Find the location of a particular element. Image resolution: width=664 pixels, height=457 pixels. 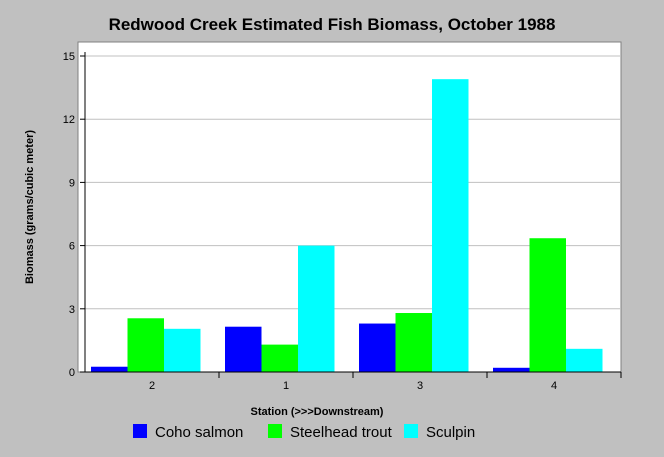

y-tick-label: 12 is located at coordinates (69, 120).